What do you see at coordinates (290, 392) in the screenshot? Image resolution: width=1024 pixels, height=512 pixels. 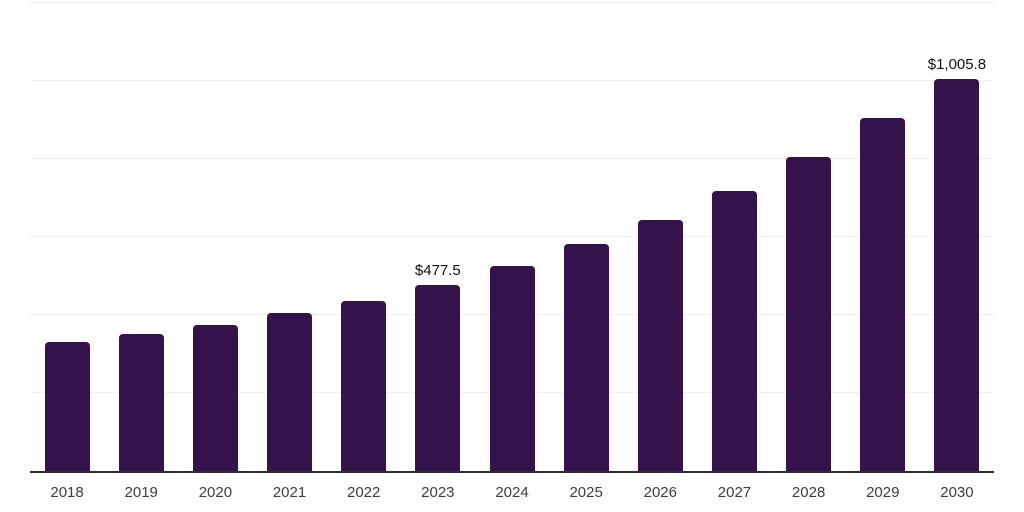 I see `bar-2021` at bounding box center [290, 392].